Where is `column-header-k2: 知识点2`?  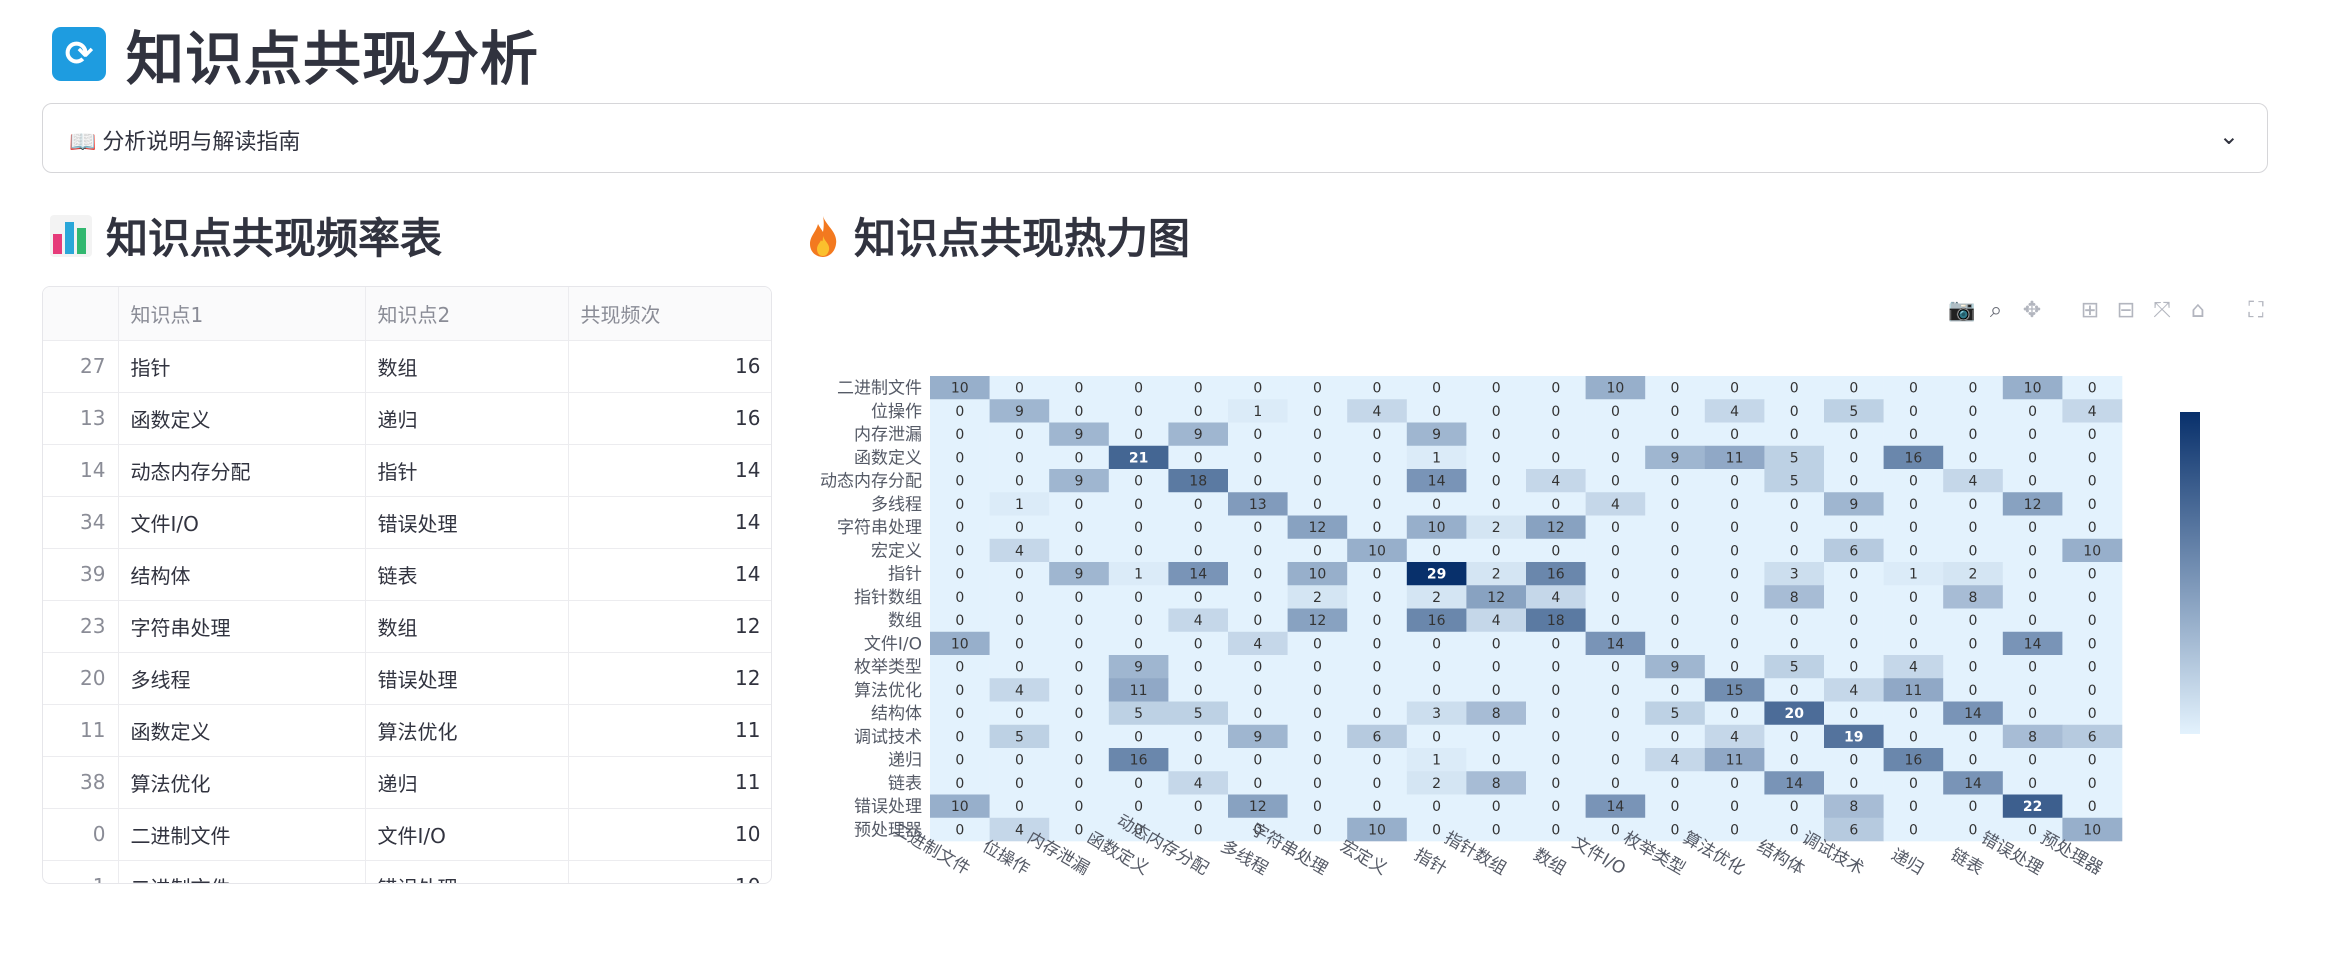
column-header-k2: 知识点2 is located at coordinates (466, 313).